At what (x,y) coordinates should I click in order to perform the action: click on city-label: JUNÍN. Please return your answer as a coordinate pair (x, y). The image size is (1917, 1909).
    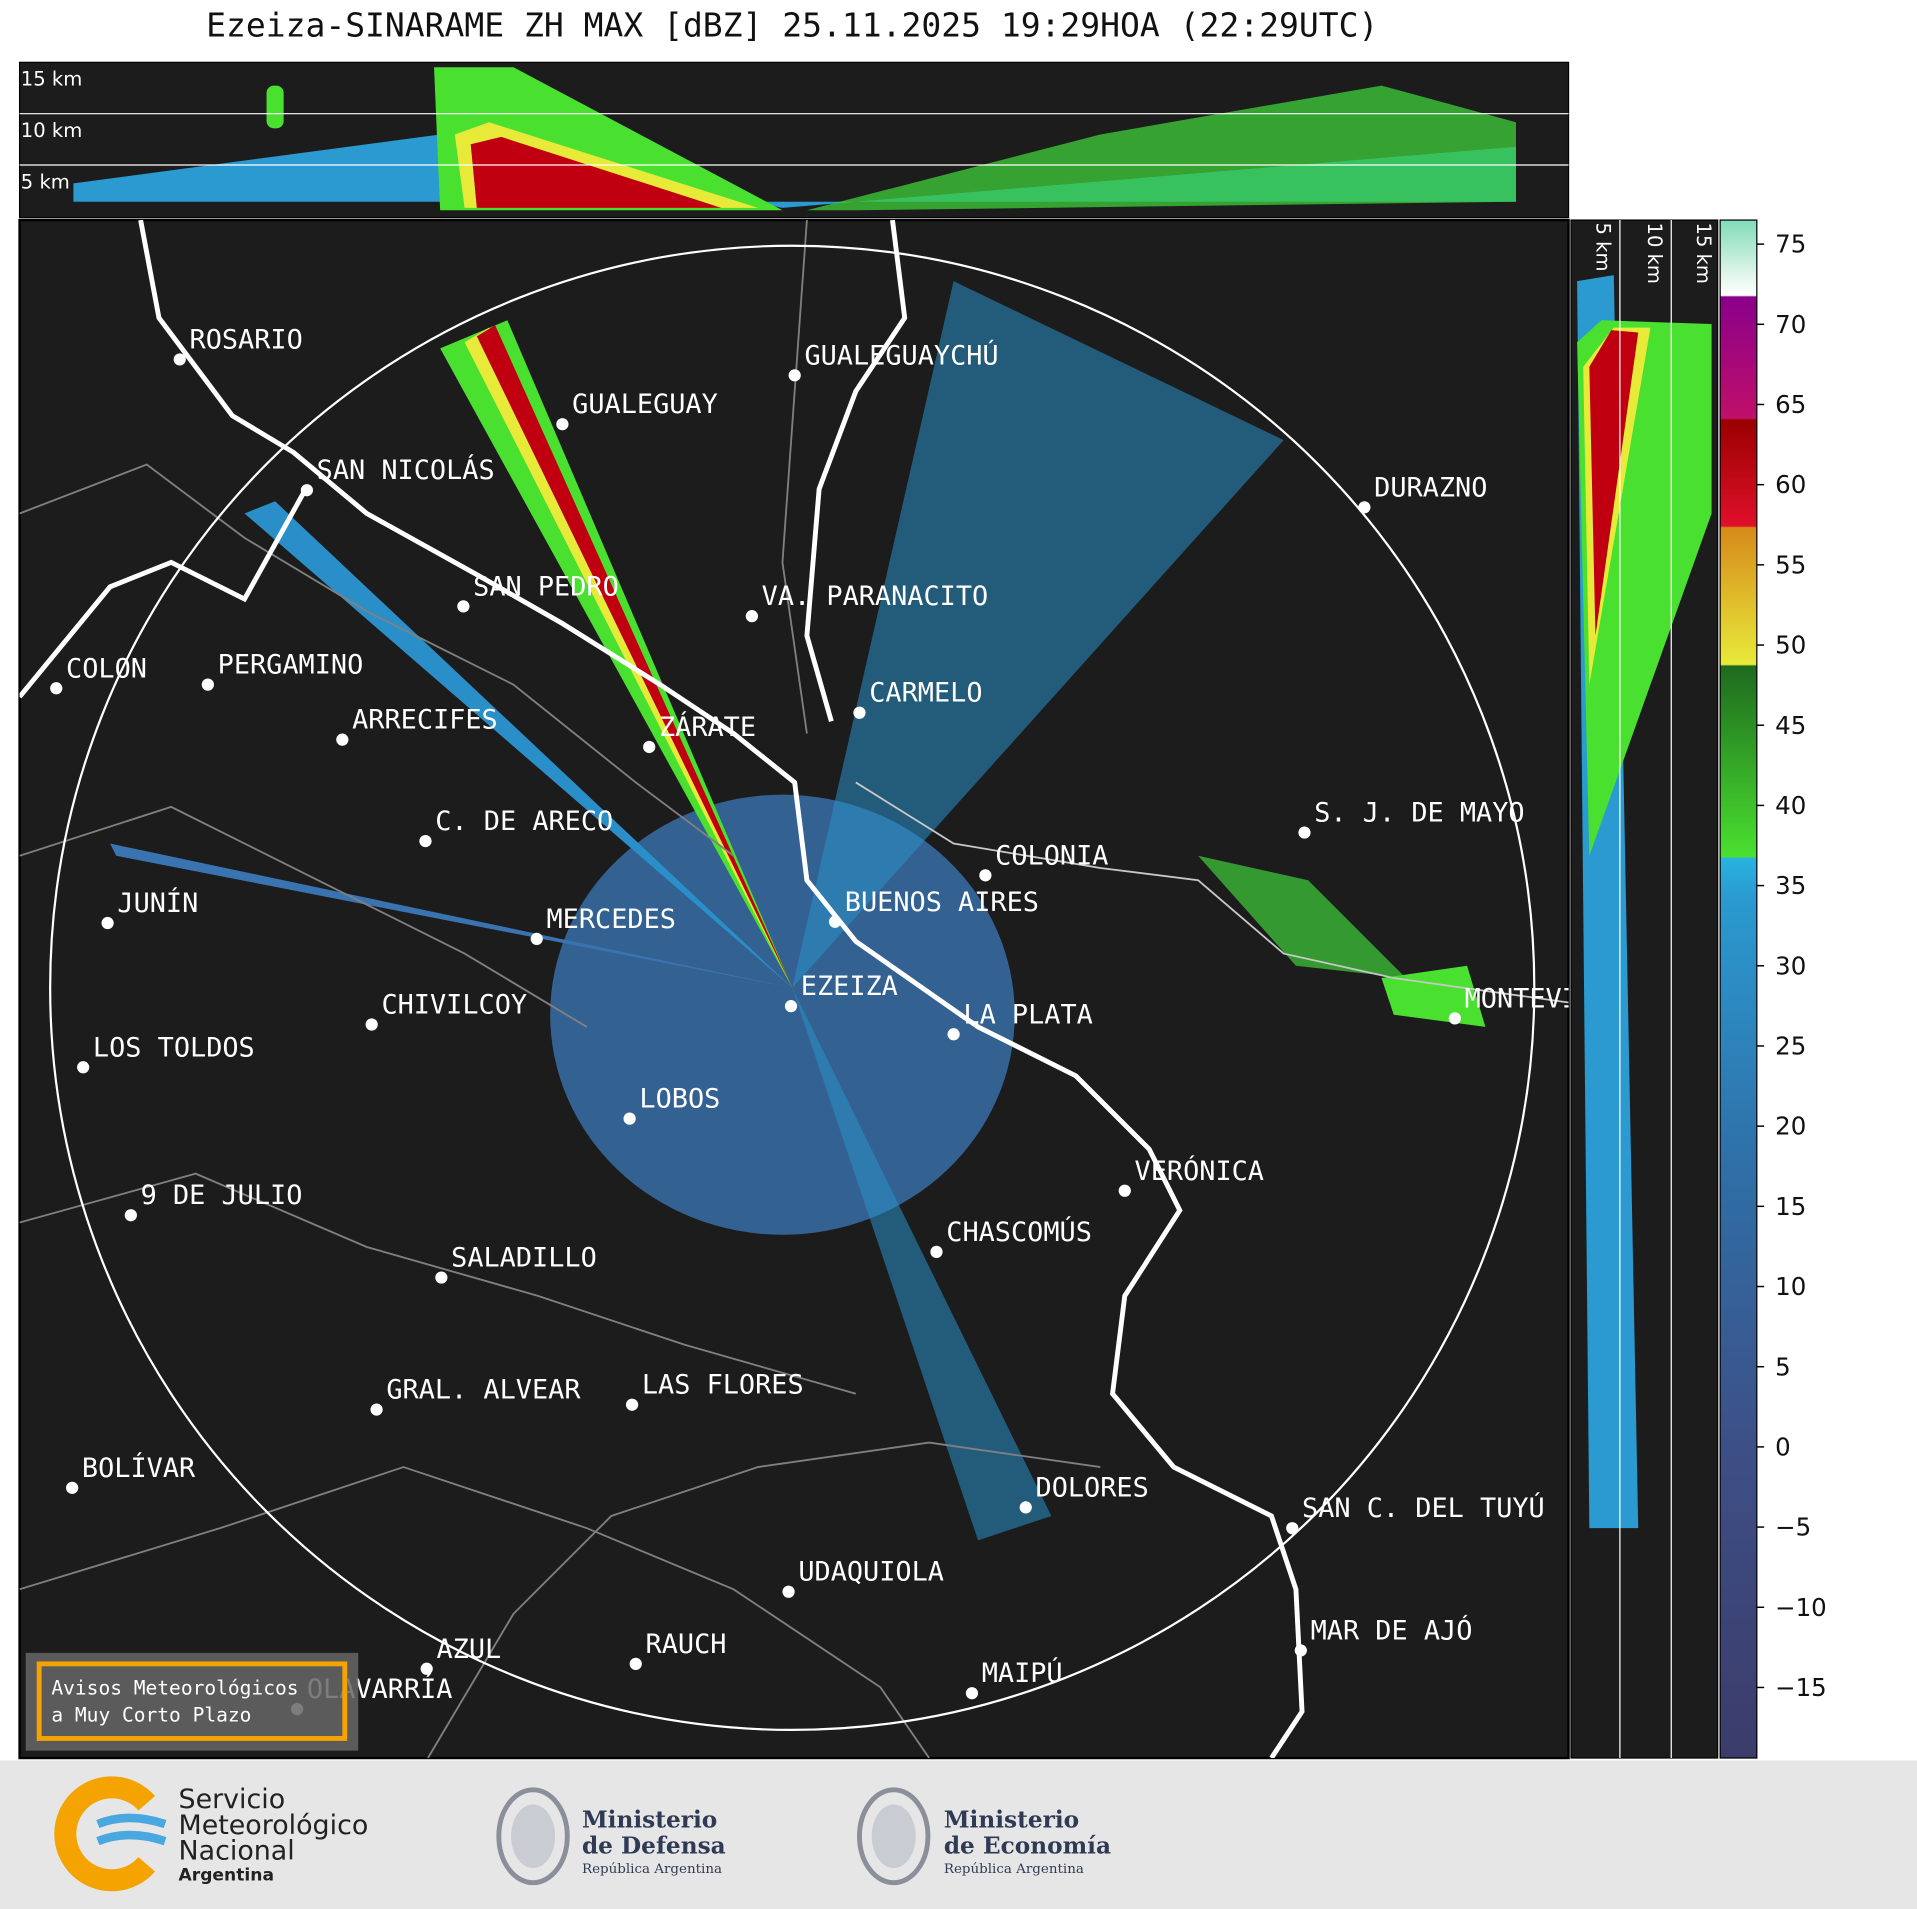
    Looking at the image, I should click on (157, 903).